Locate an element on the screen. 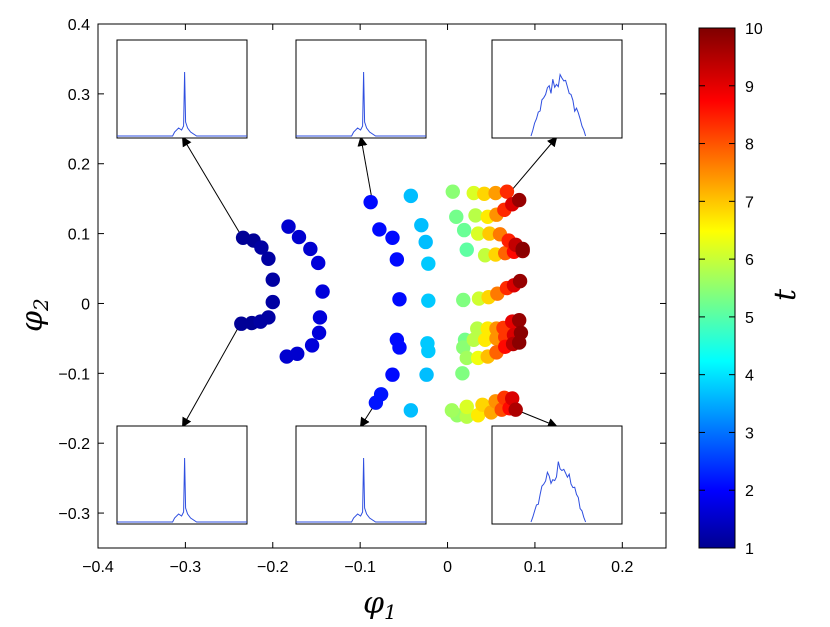 Image resolution: width=830 pixels, height=627 pixels. colorbar-tick-label: 10 is located at coordinates (754, 29).